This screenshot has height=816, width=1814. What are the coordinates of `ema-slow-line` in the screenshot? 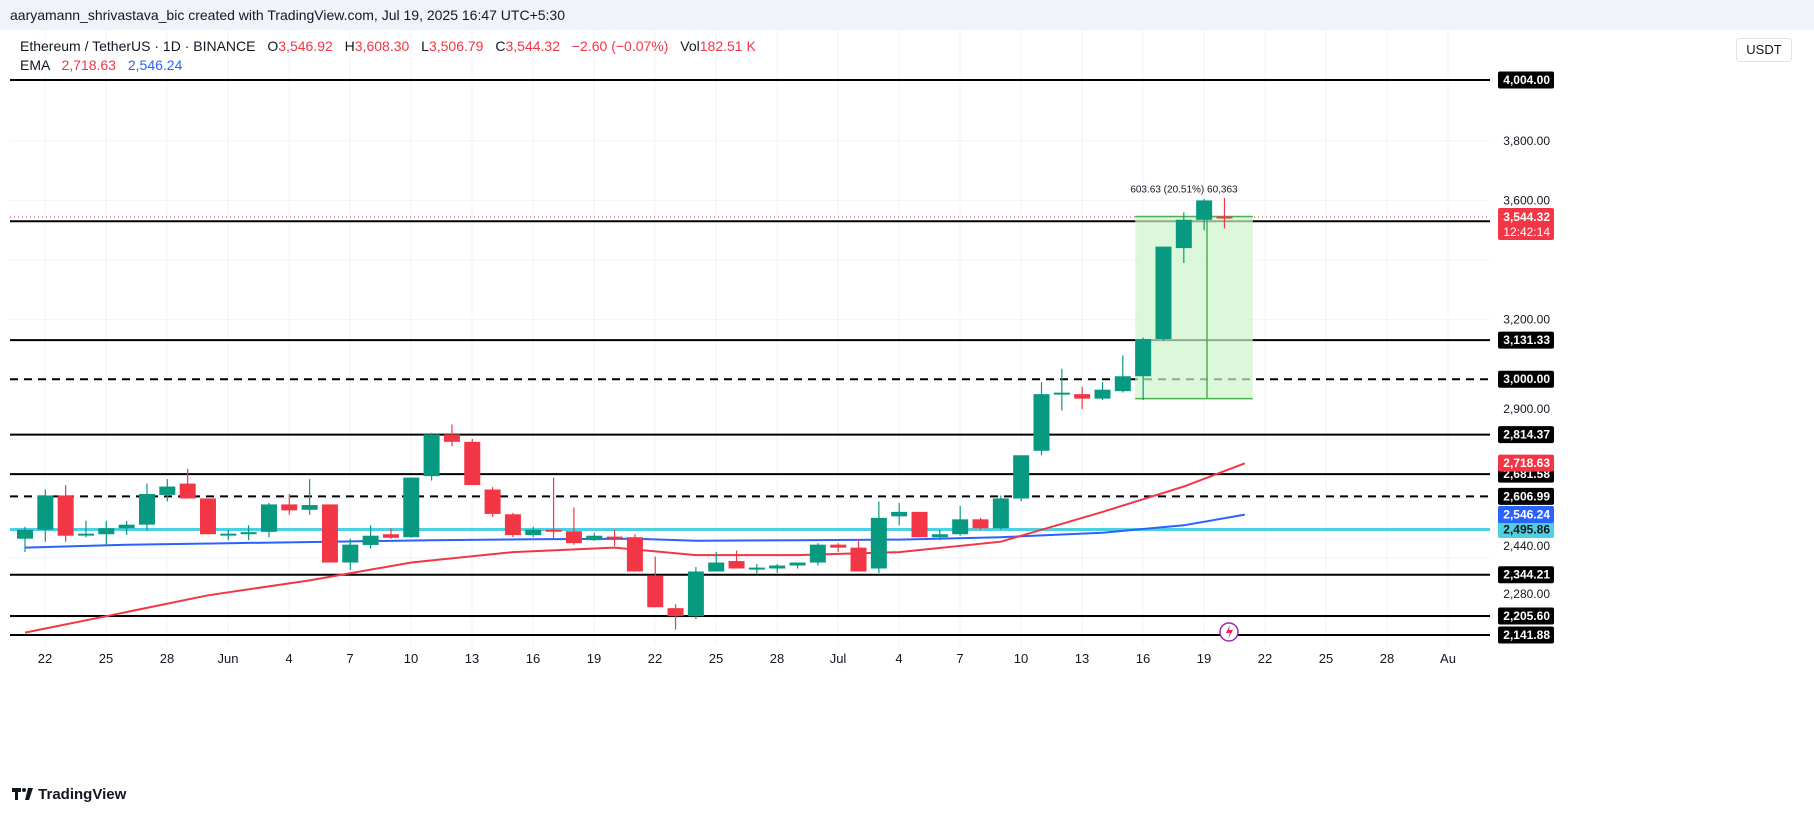 It's located at (634, 531).